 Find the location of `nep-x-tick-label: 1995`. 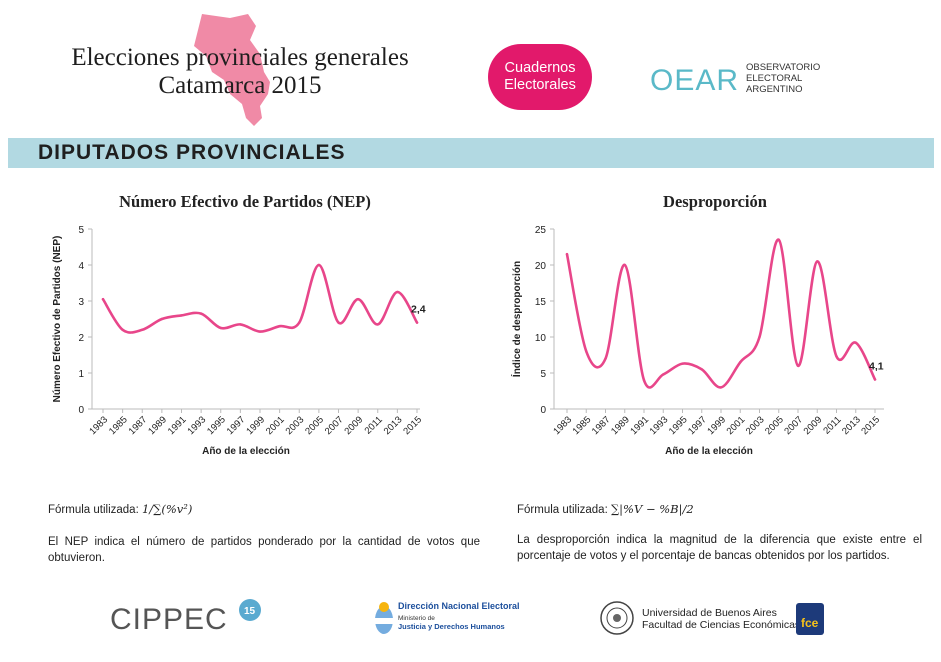

nep-x-tick-label: 1995 is located at coordinates (216, 425).